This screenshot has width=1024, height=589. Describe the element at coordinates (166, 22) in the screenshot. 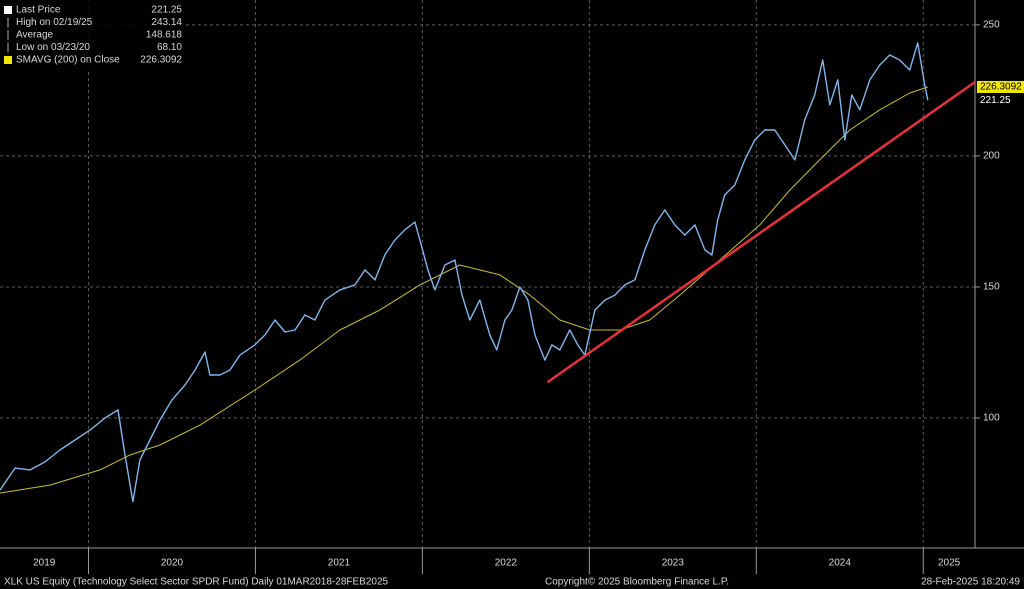

I see `legend-value: 243.14` at that location.